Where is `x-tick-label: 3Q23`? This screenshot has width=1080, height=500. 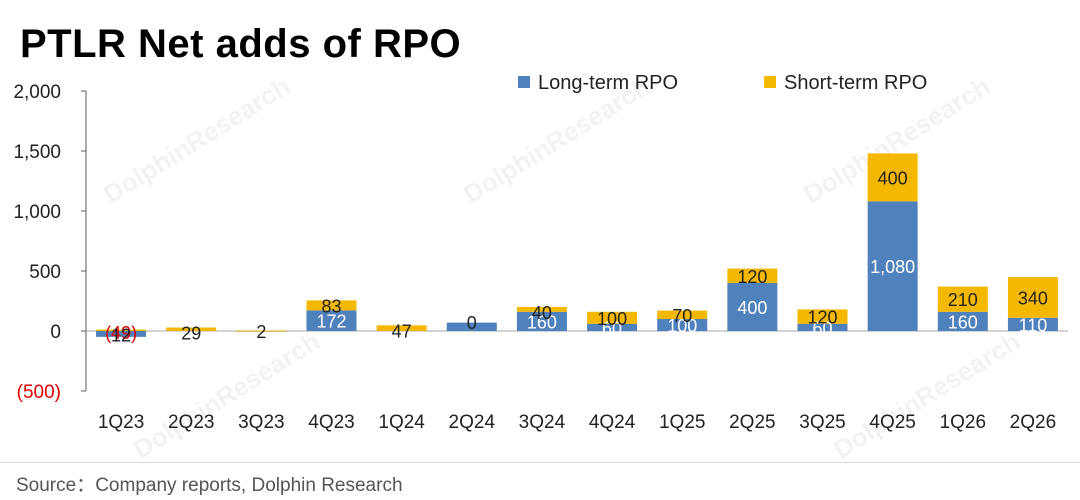
x-tick-label: 3Q23 is located at coordinates (261, 422).